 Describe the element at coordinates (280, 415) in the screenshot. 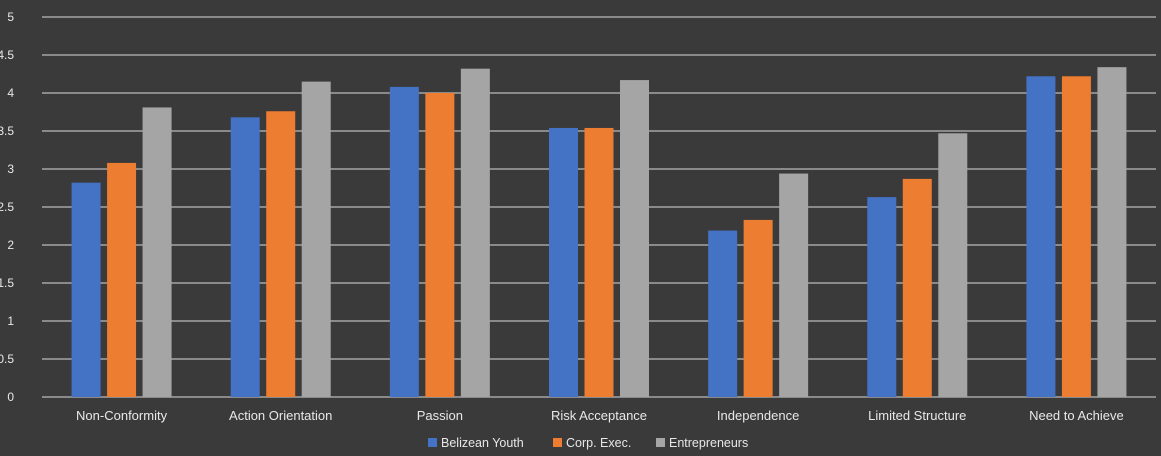

I see `x-category-label: Action Orientation` at that location.